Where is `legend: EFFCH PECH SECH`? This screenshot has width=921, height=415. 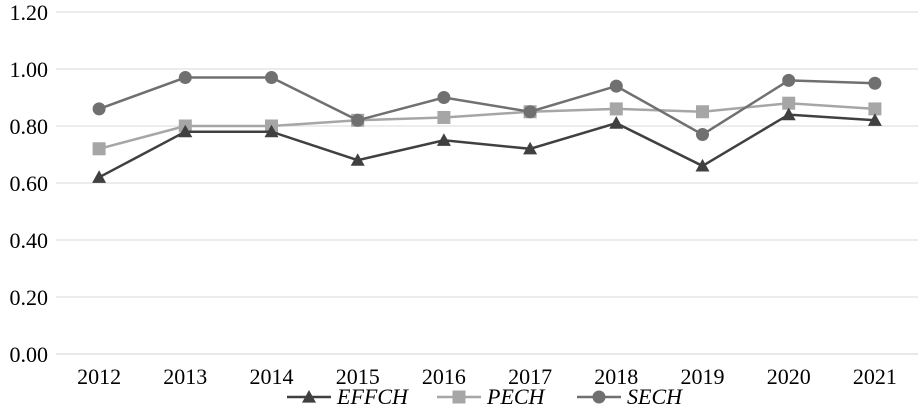 legend: EFFCH PECH SECH is located at coordinates (485, 396).